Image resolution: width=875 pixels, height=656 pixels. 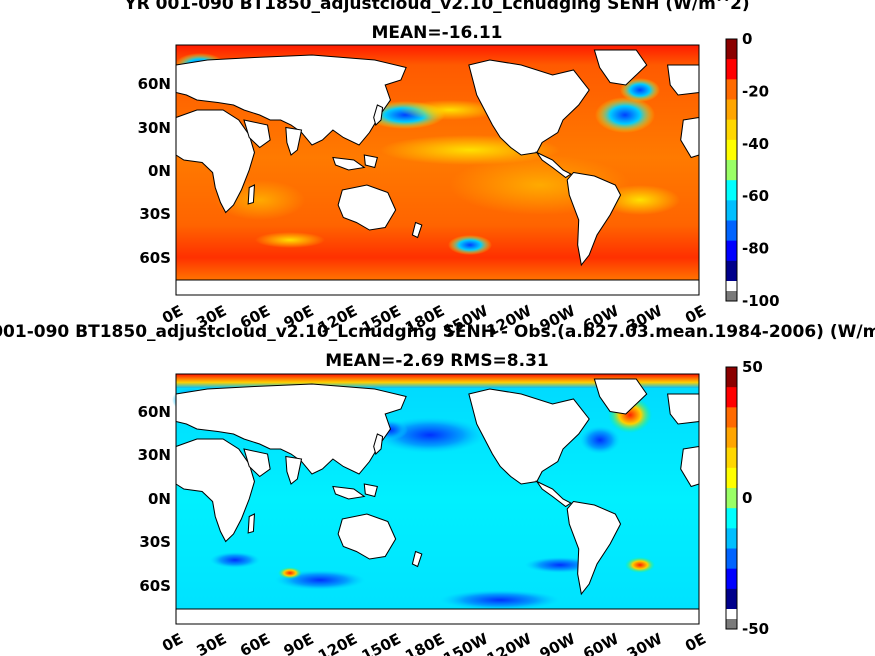 What do you see at coordinates (755, 196) in the screenshot?
I see `panel-1-colorbar-tick: -60` at bounding box center [755, 196].